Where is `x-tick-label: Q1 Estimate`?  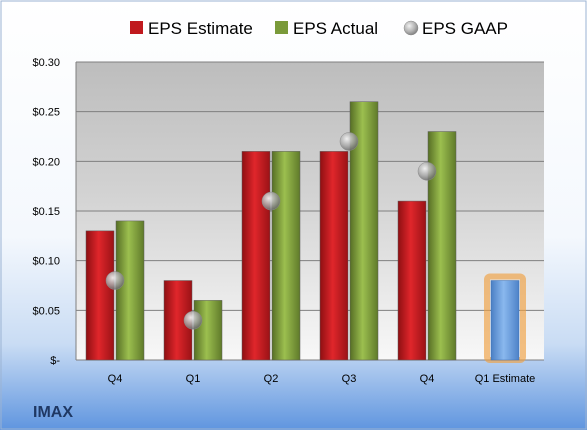 x-tick-label: Q1 Estimate is located at coordinates (505, 379).